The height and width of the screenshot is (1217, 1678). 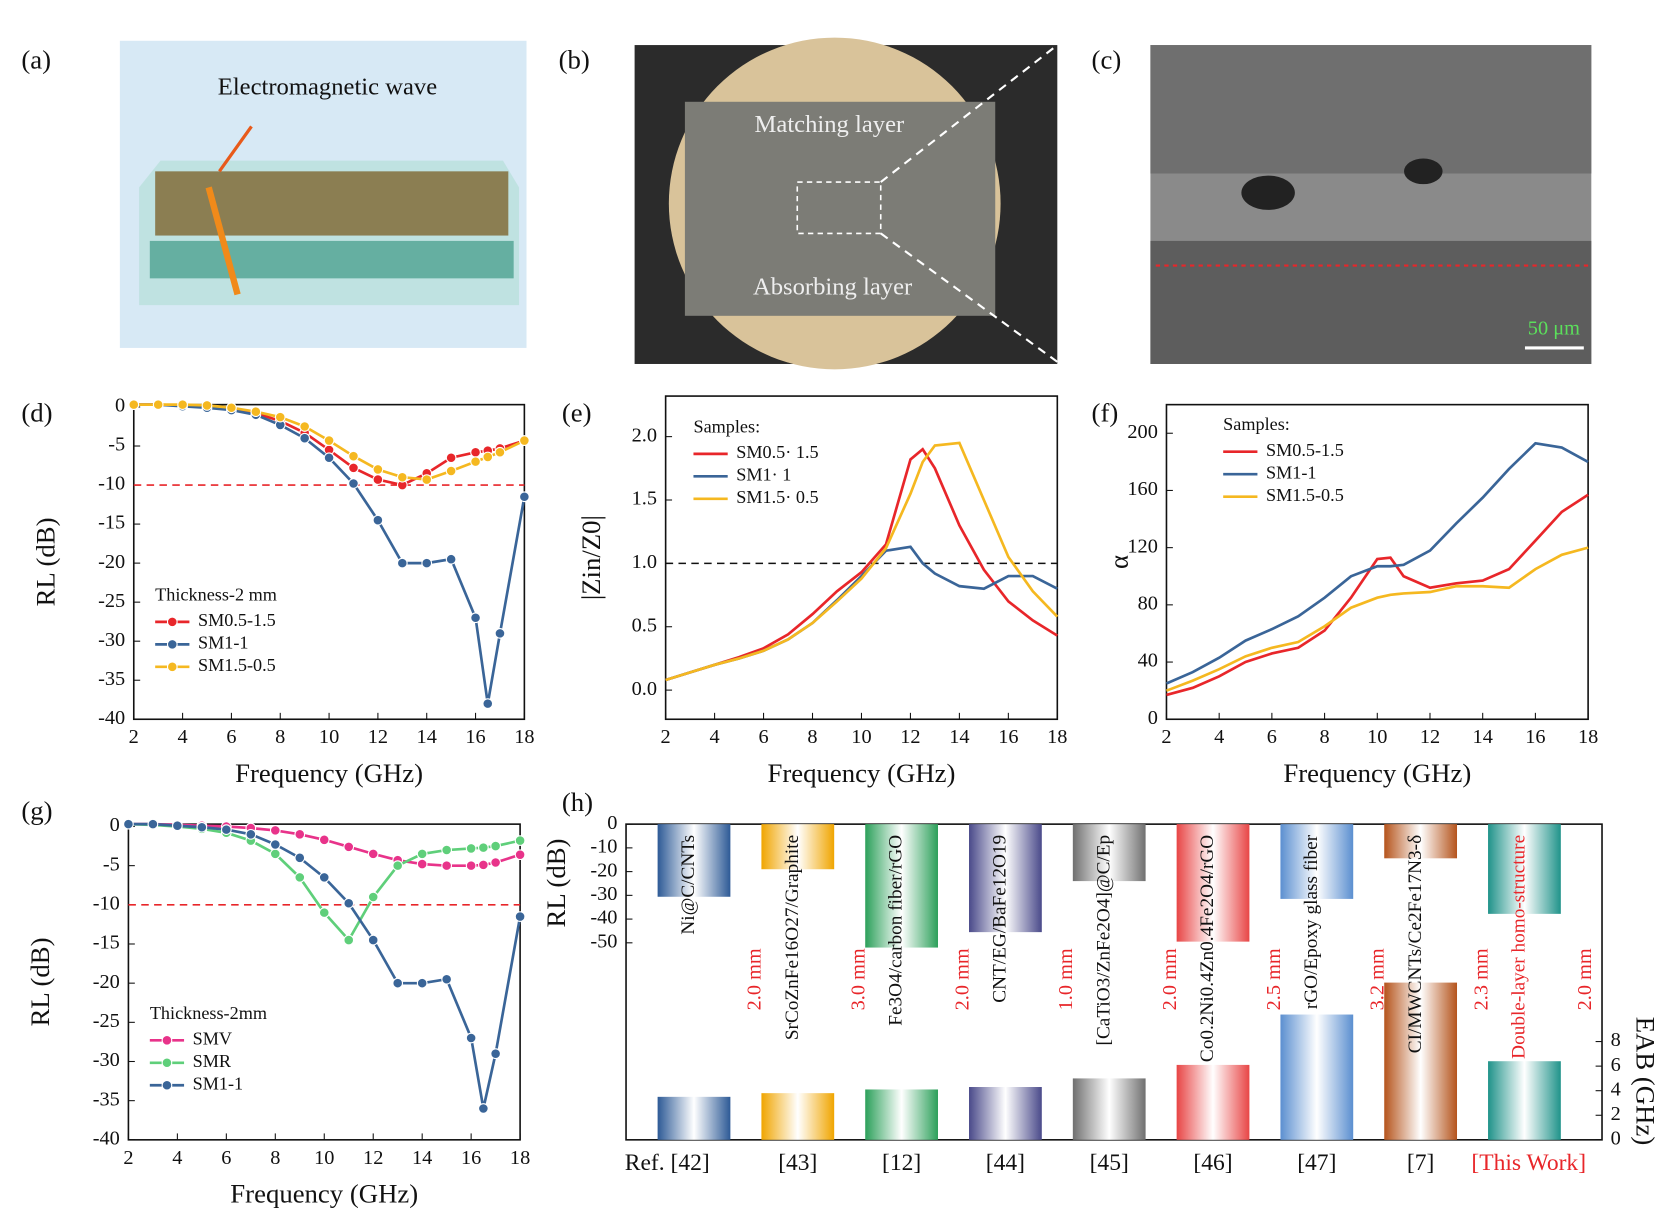 I want to click on x-tick-label: 2, so click(x=128, y=1158).